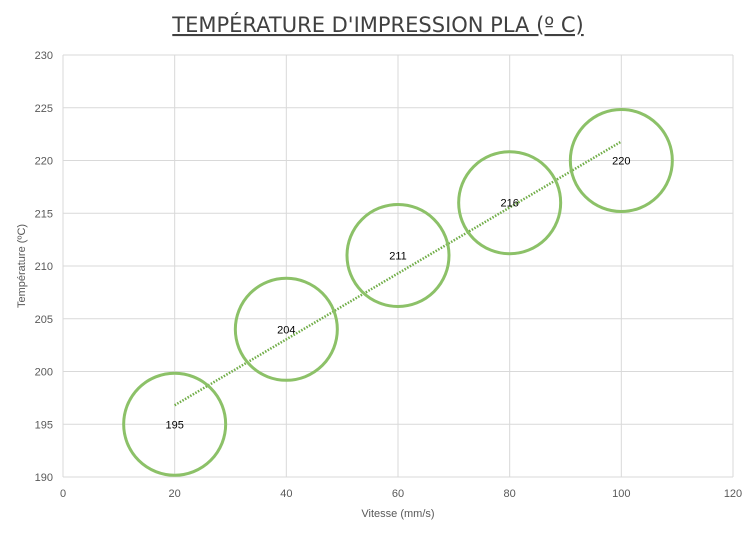 The width and height of the screenshot is (755, 533). What do you see at coordinates (44, 373) in the screenshot?
I see `y-tick-label: 200` at bounding box center [44, 373].